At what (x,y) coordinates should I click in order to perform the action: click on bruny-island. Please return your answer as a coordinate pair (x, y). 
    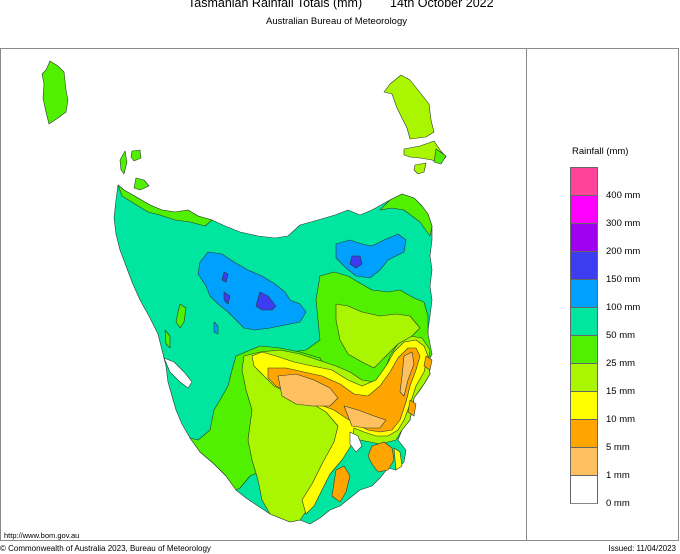
    Looking at the image, I should click on (341, 484).